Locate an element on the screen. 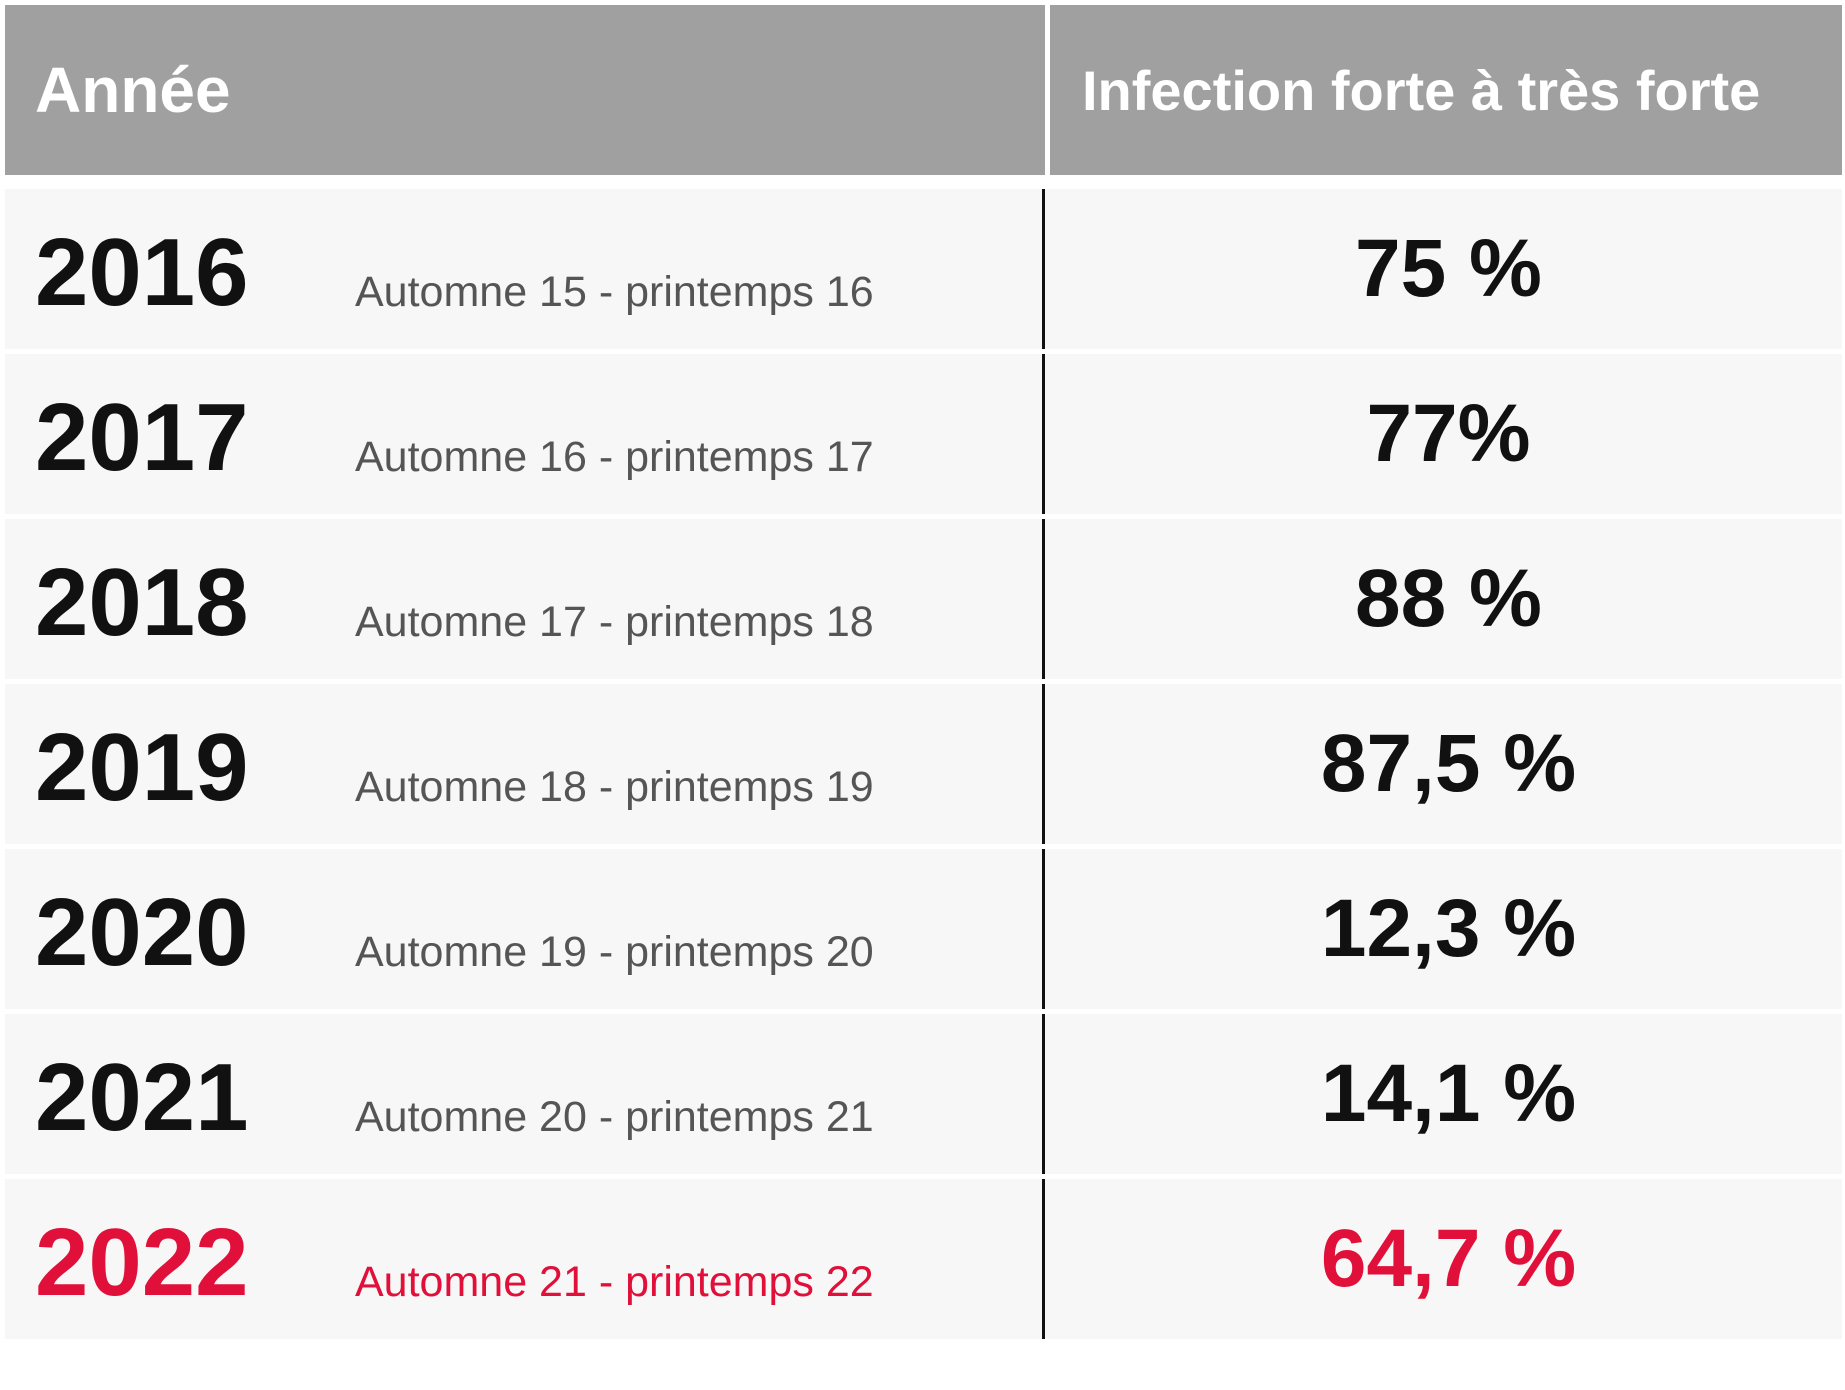 The image size is (1845, 1390). year-cell: 2022 Automne 21 - printemps 22 is located at coordinates (525, 1259).